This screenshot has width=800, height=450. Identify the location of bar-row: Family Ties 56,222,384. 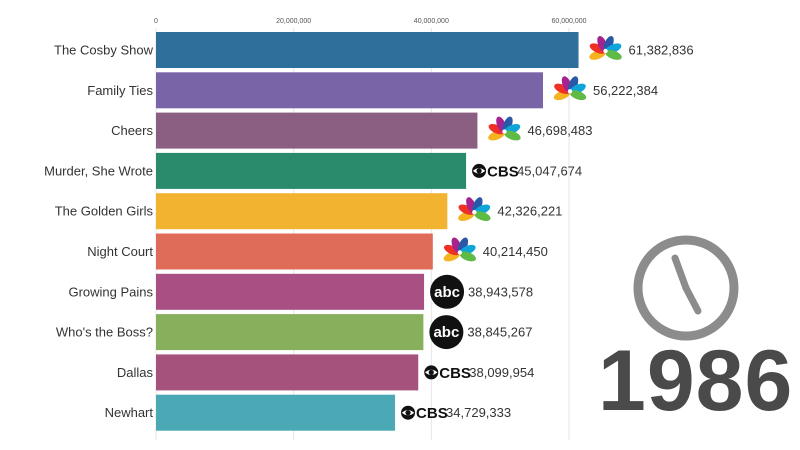
(372, 90).